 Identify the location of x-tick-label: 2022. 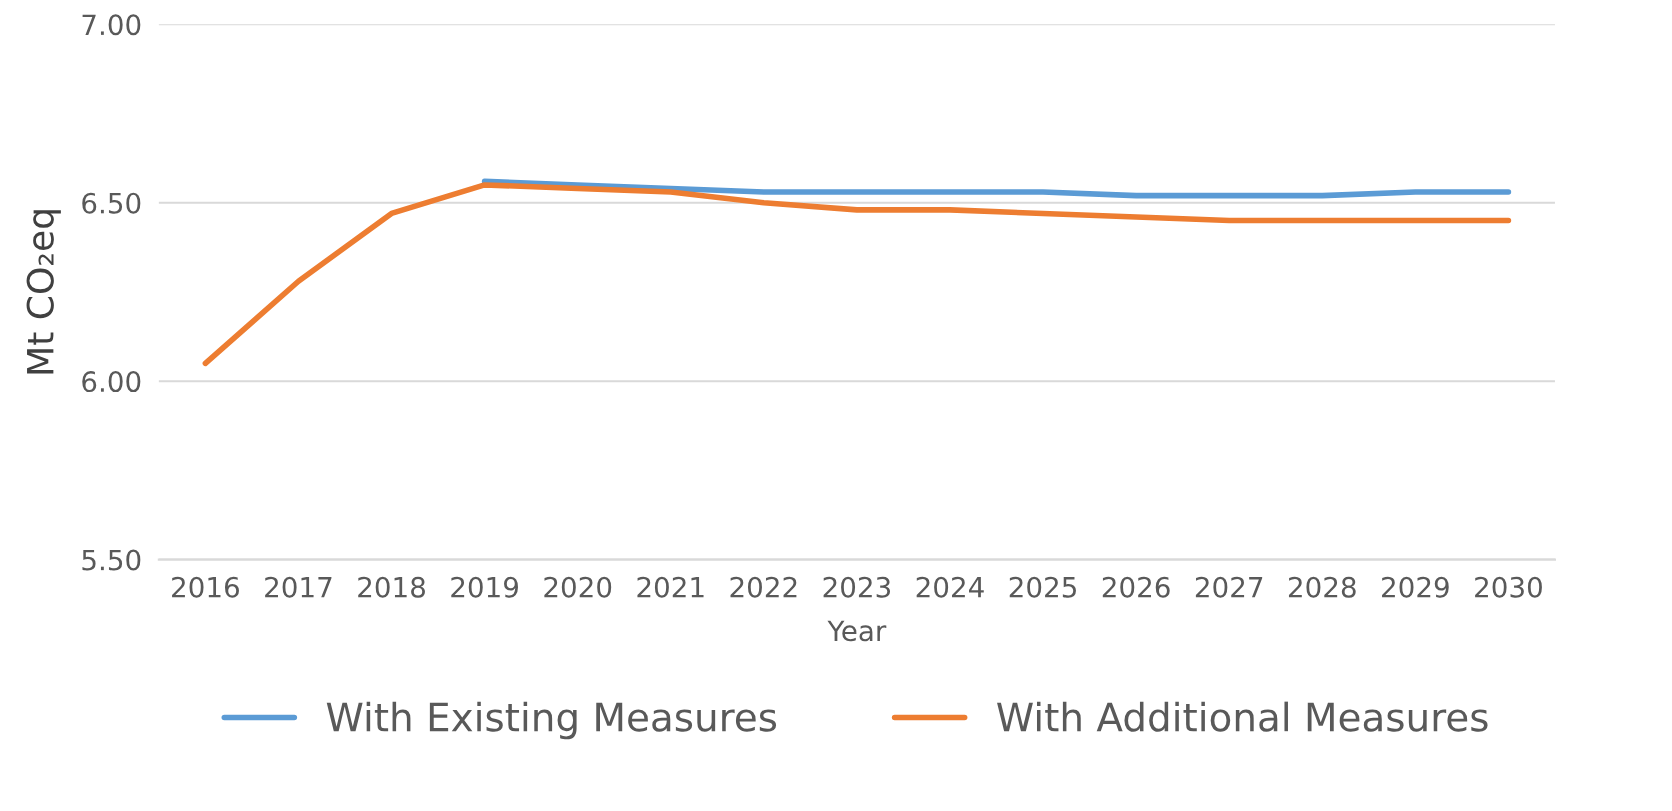
(763, 587).